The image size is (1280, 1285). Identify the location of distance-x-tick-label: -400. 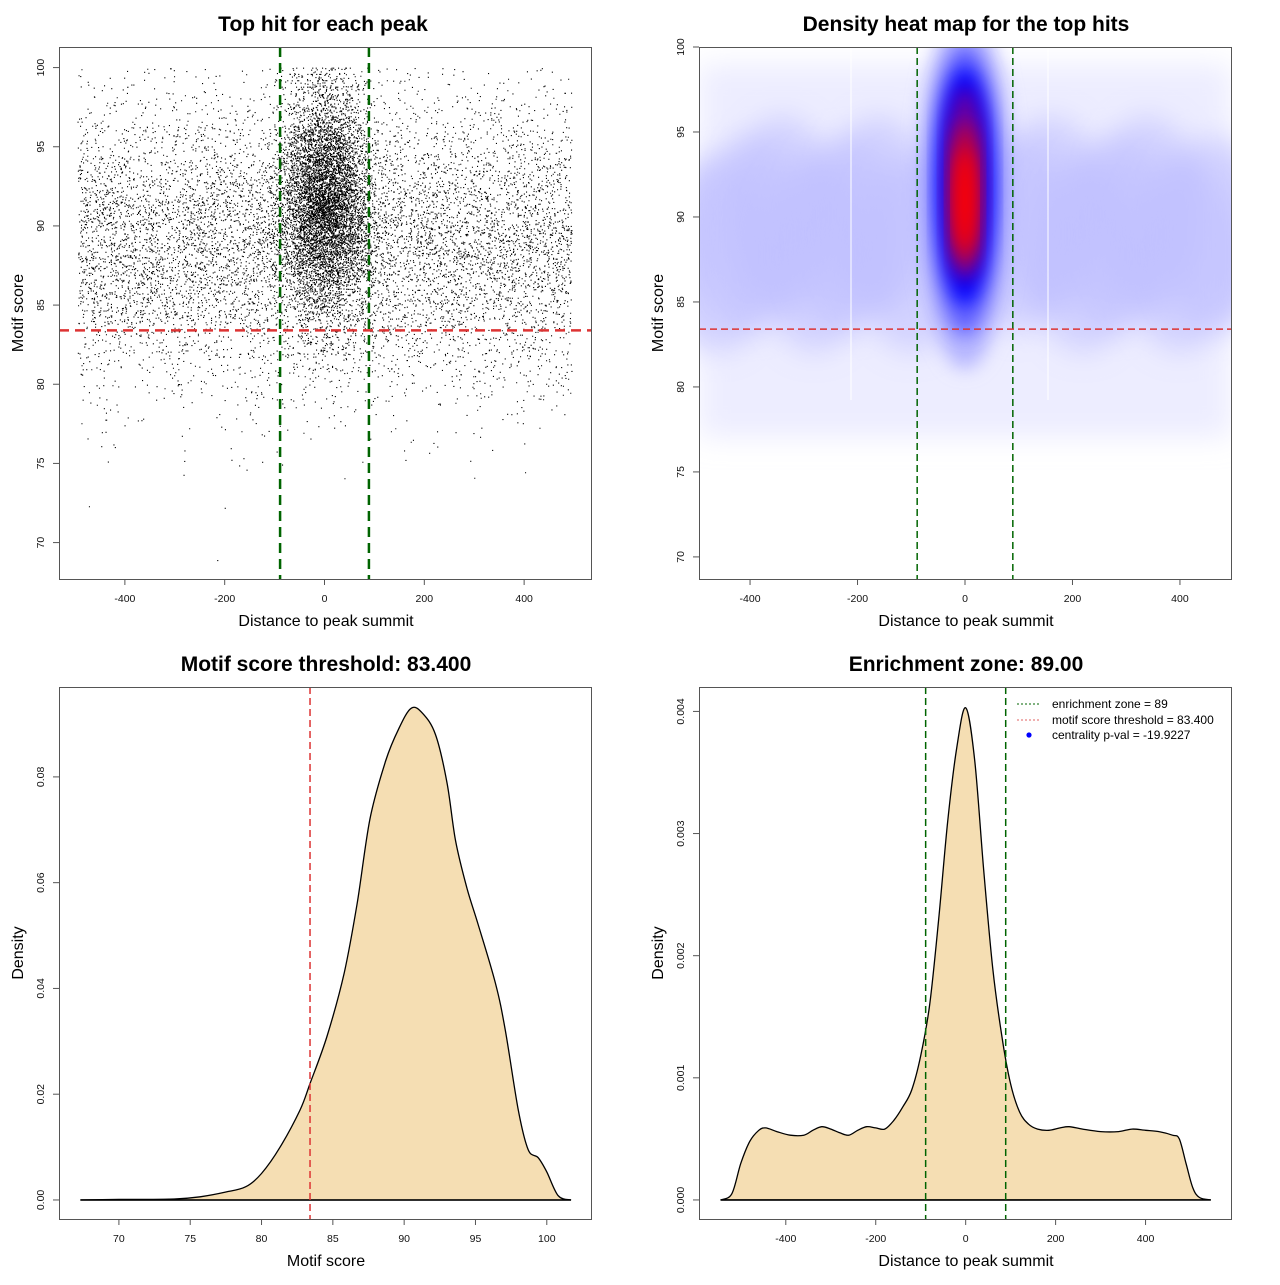
(785, 1239).